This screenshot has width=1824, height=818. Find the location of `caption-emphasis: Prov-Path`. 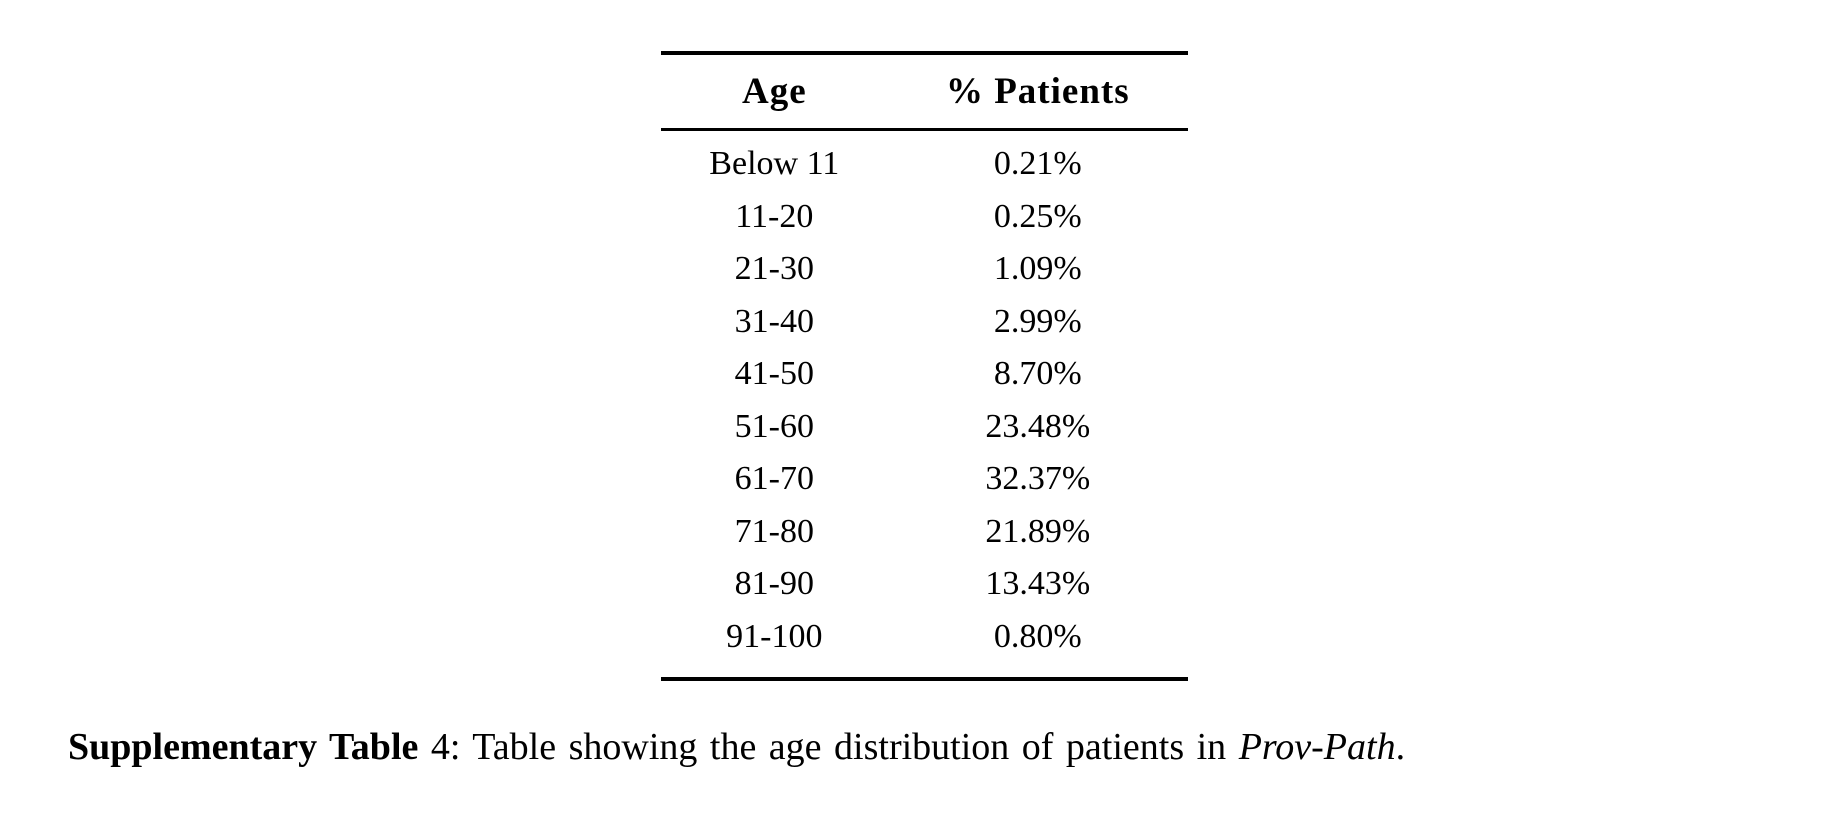

caption-emphasis: Prov-Path is located at coordinates (1317, 747).